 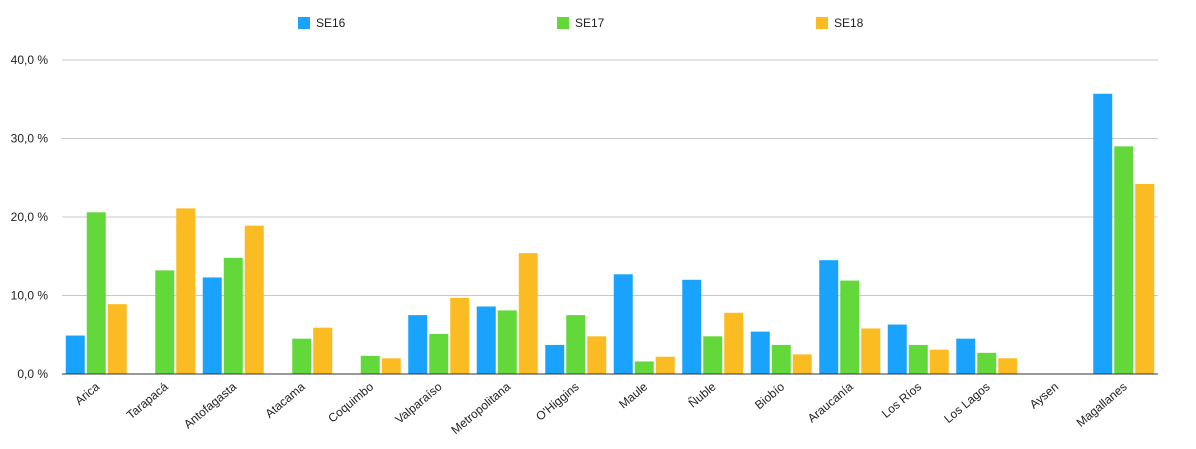 I want to click on x-category-label: Valparaíso, so click(x=418, y=402).